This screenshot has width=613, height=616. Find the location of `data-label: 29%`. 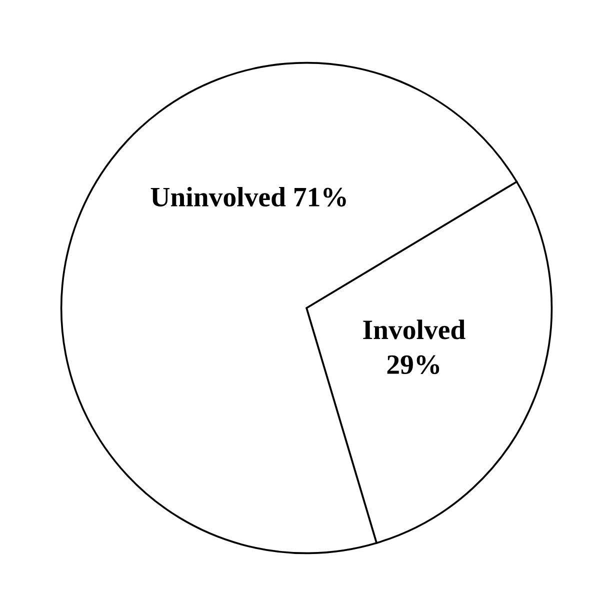

data-label: 29% is located at coordinates (413, 364).